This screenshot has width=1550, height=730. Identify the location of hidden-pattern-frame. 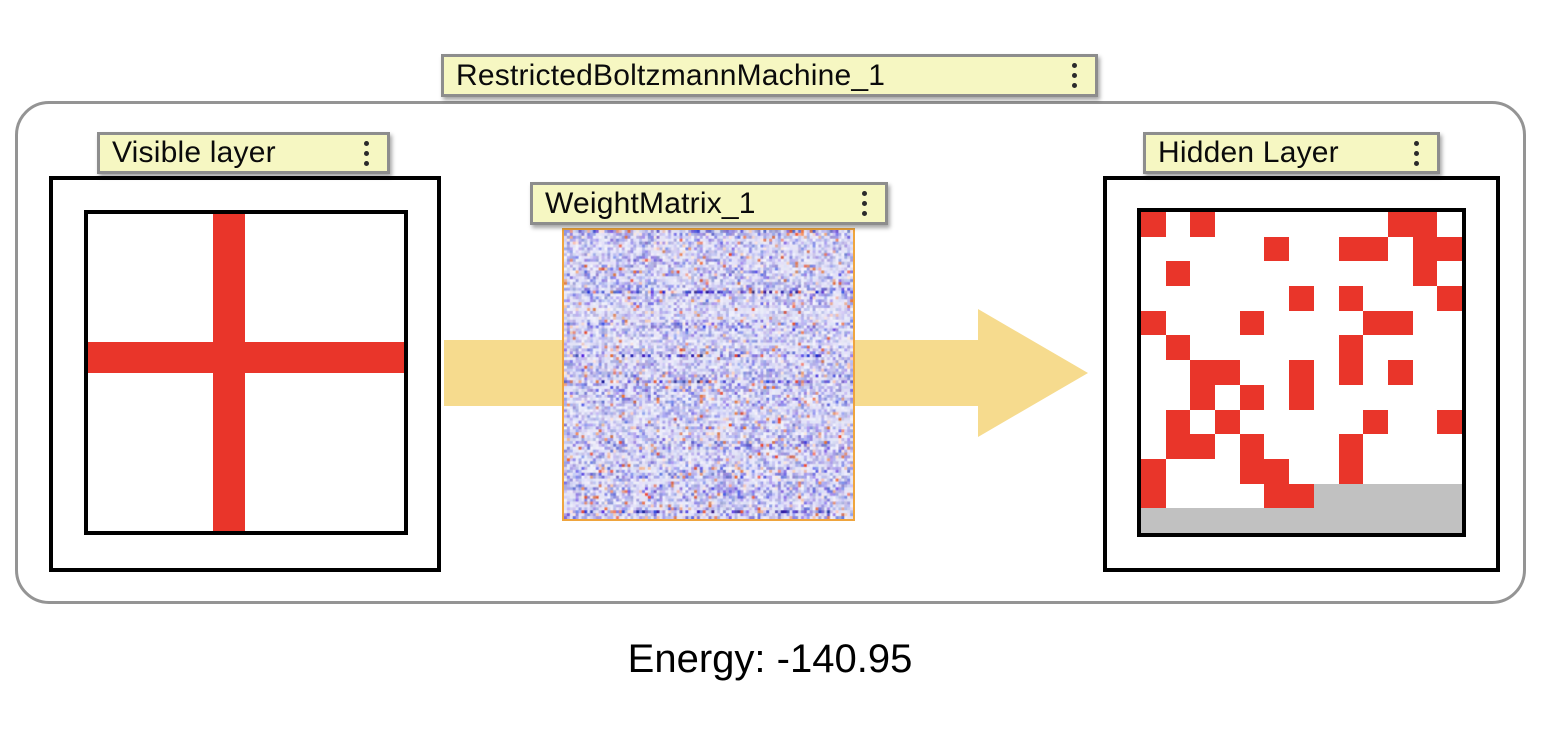
(1301, 372).